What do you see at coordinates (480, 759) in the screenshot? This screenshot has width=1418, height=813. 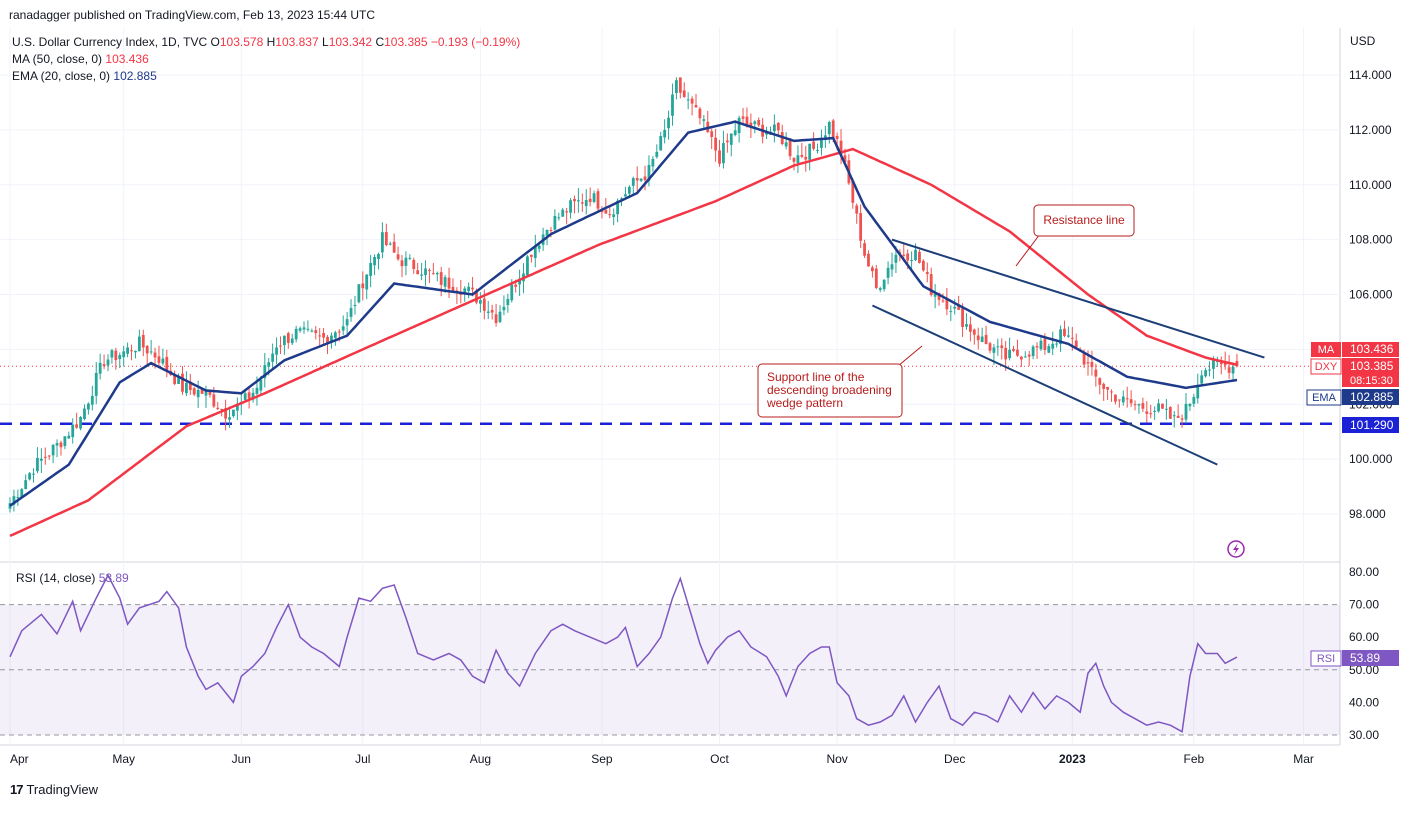 I see `time-tick-label: Aug` at bounding box center [480, 759].